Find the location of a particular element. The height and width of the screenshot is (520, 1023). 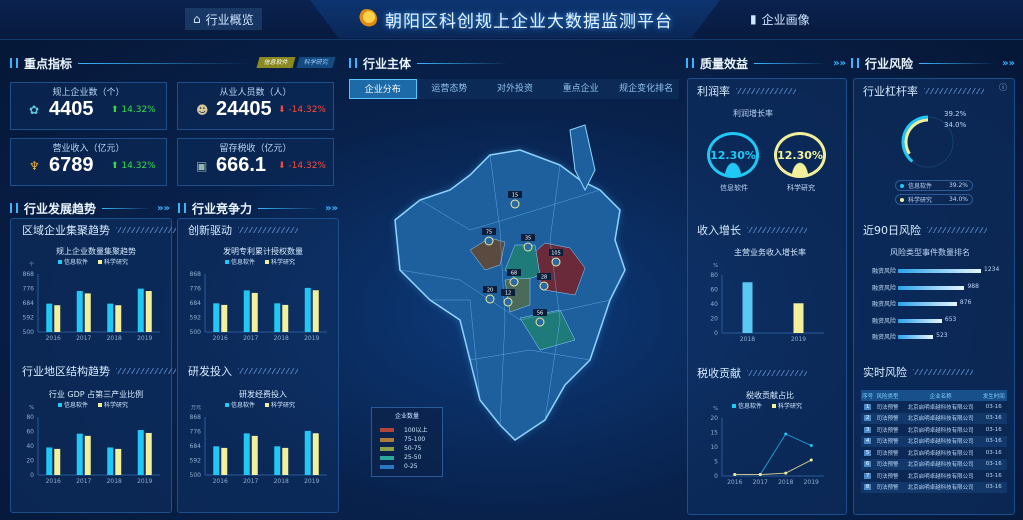

nav-label: 企业画像 is located at coordinates (785, 19).